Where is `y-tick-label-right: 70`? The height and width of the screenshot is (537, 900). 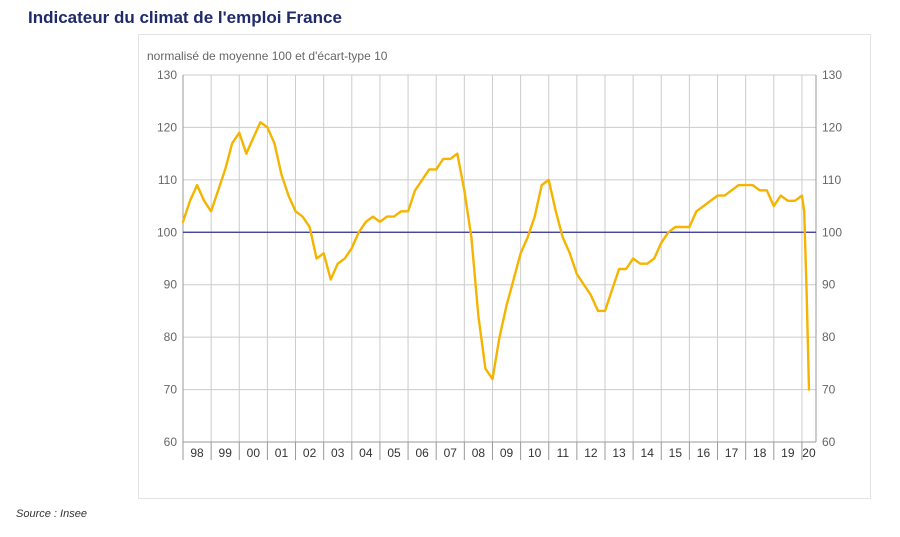
y-tick-label-right: 70 is located at coordinates (829, 390).